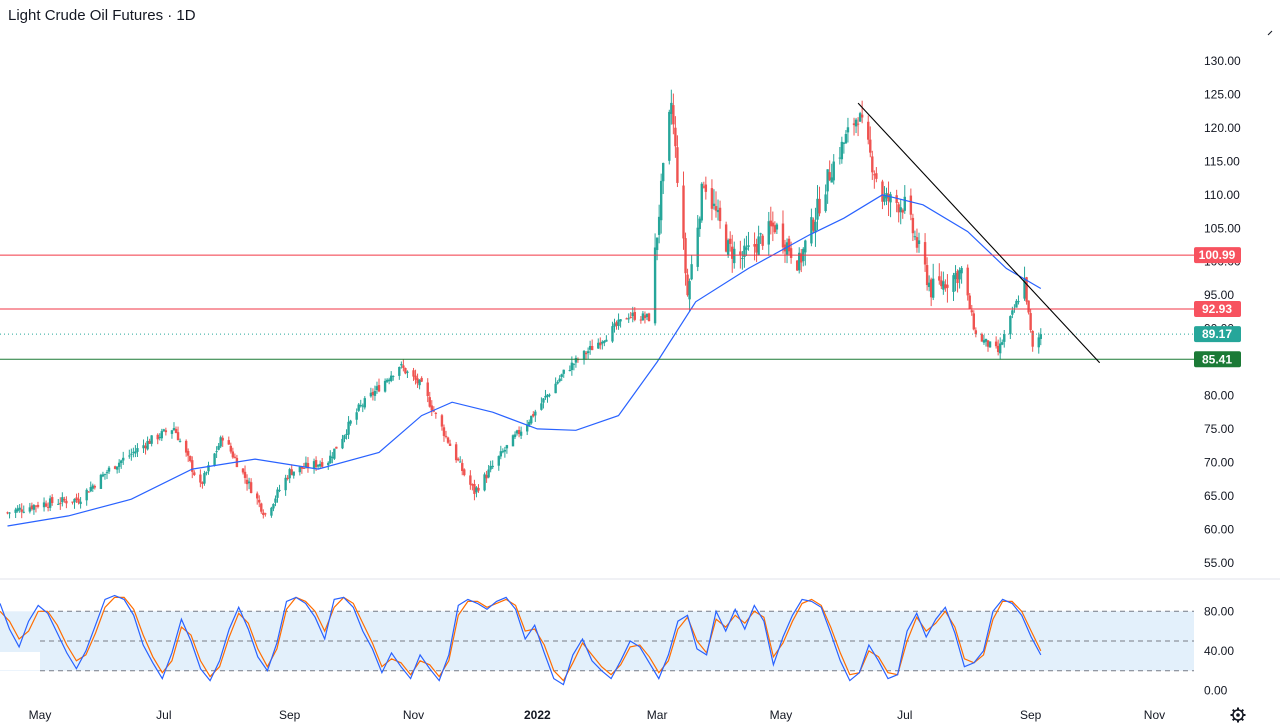  What do you see at coordinates (20, 661) in the screenshot?
I see `band-gap` at bounding box center [20, 661].